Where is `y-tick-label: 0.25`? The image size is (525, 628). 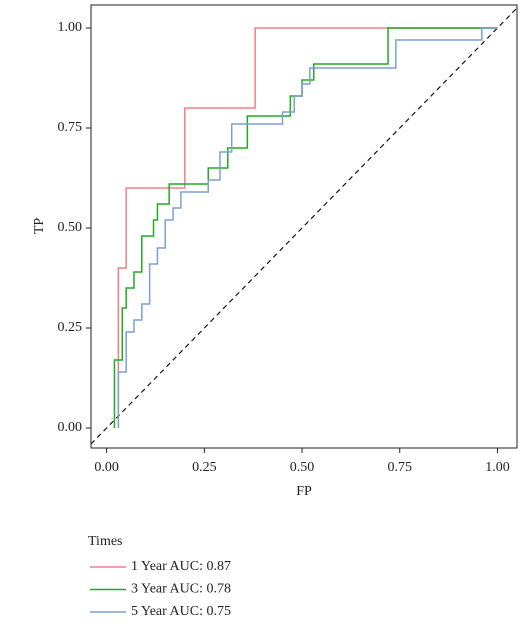 y-tick-label: 0.25 is located at coordinates (70, 327).